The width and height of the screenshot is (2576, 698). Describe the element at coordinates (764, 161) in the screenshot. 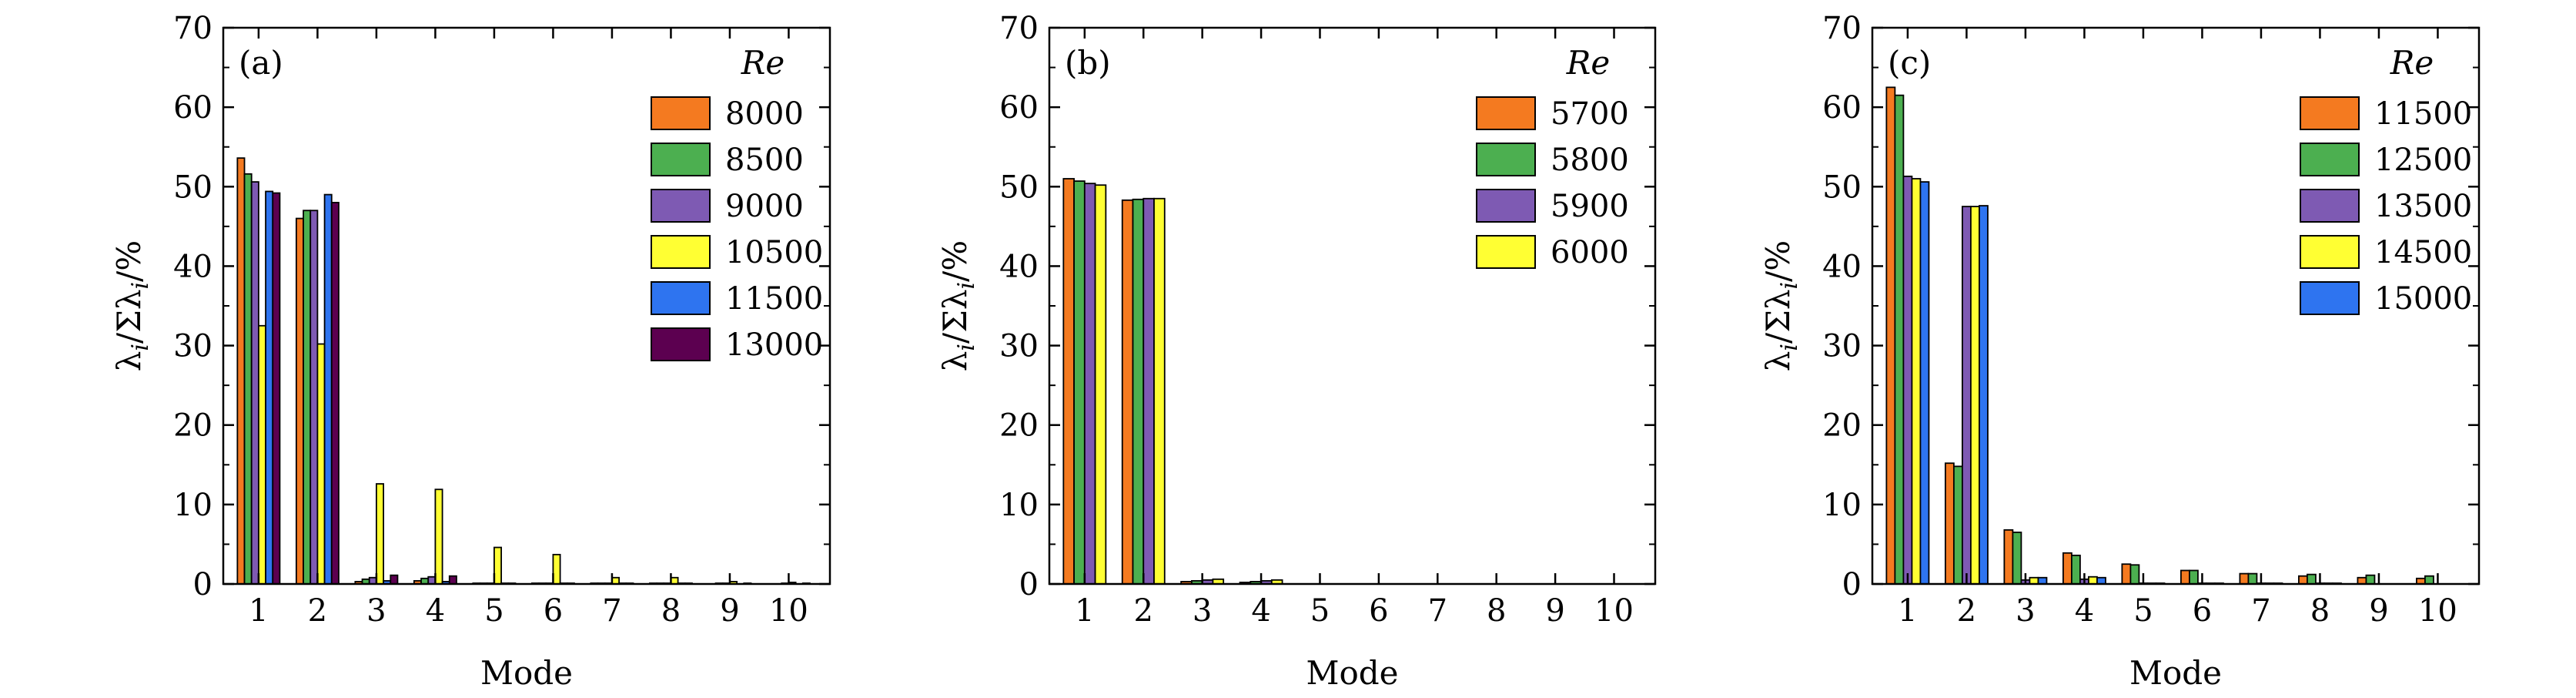

I see `legend-label: 8500` at that location.